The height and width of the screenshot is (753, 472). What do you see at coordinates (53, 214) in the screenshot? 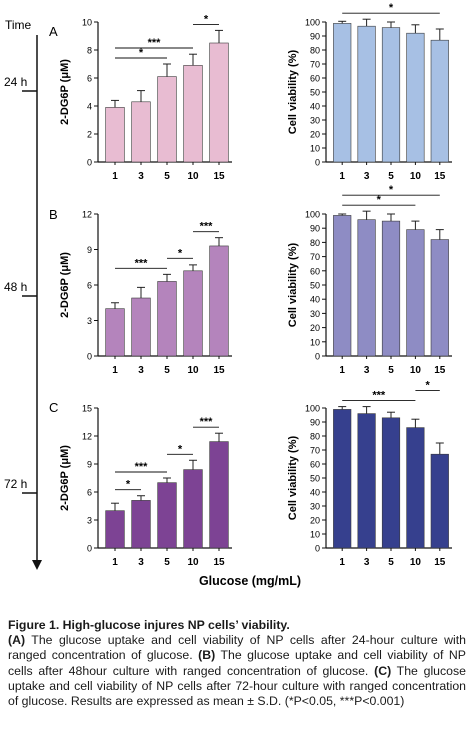
I see `panel-letter-b: B` at bounding box center [53, 214].